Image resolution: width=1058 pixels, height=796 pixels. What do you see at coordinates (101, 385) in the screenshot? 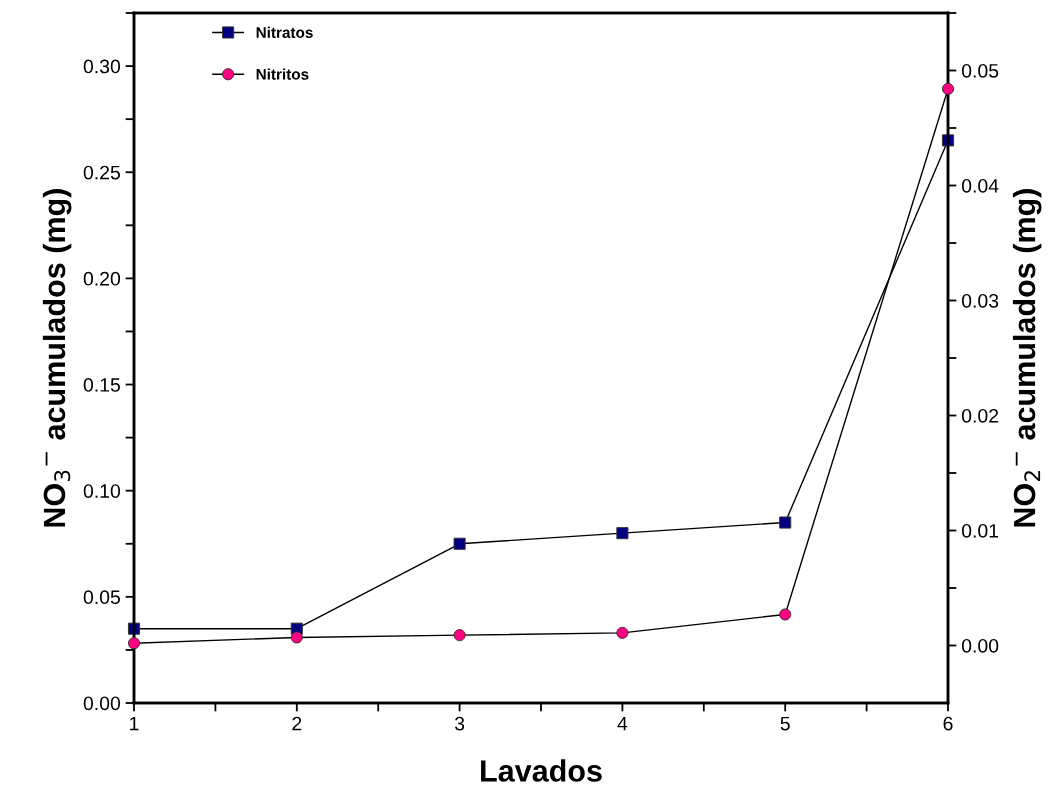
I see `y-tick-label: 0.15` at bounding box center [101, 385].